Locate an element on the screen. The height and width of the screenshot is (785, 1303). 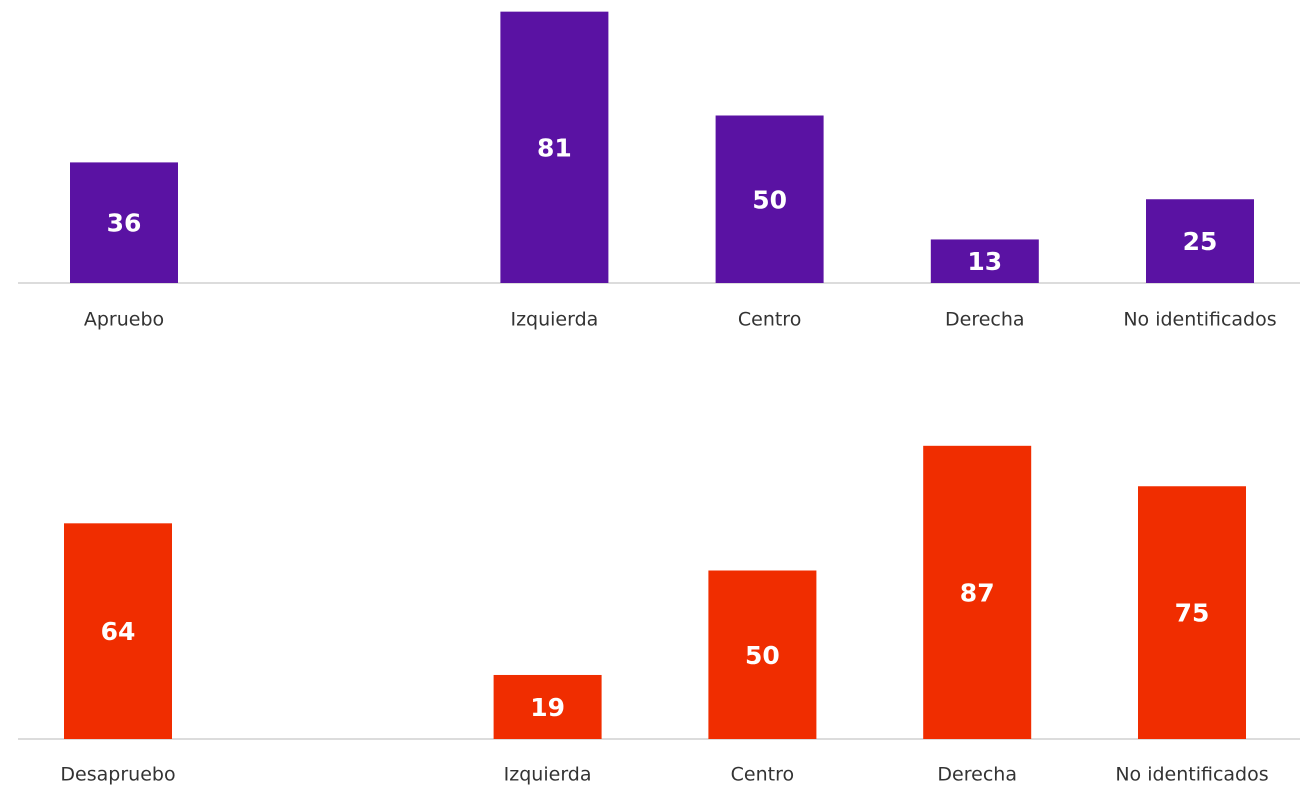
data-label: 25 is located at coordinates (1200, 241).